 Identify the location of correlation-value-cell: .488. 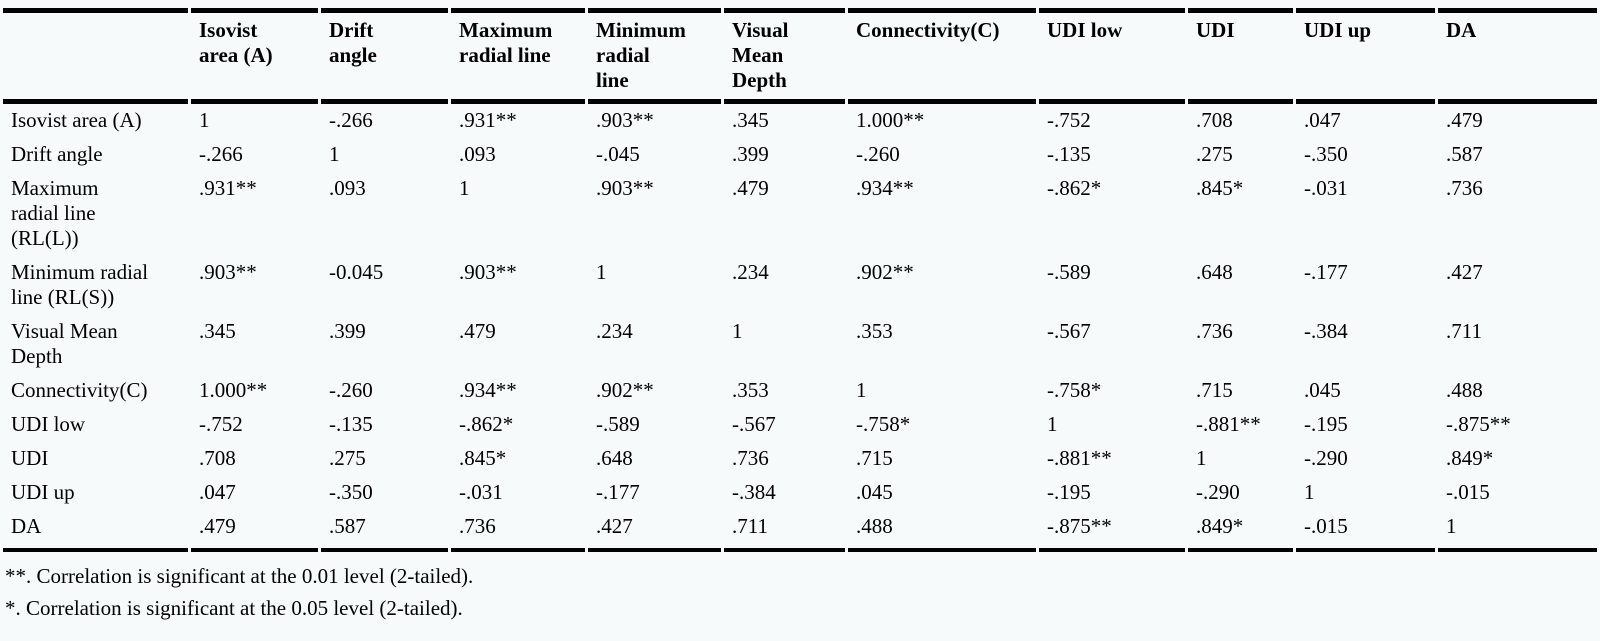
(942, 531).